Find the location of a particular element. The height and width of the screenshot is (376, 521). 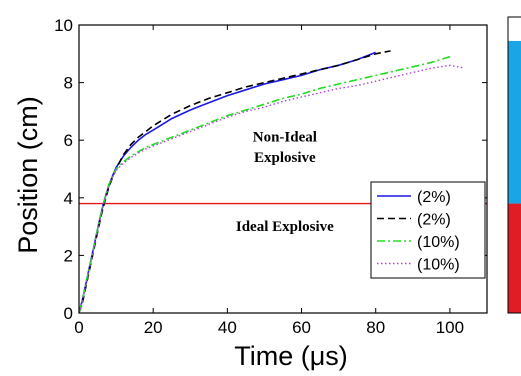

colorbar is located at coordinates (514, 165).